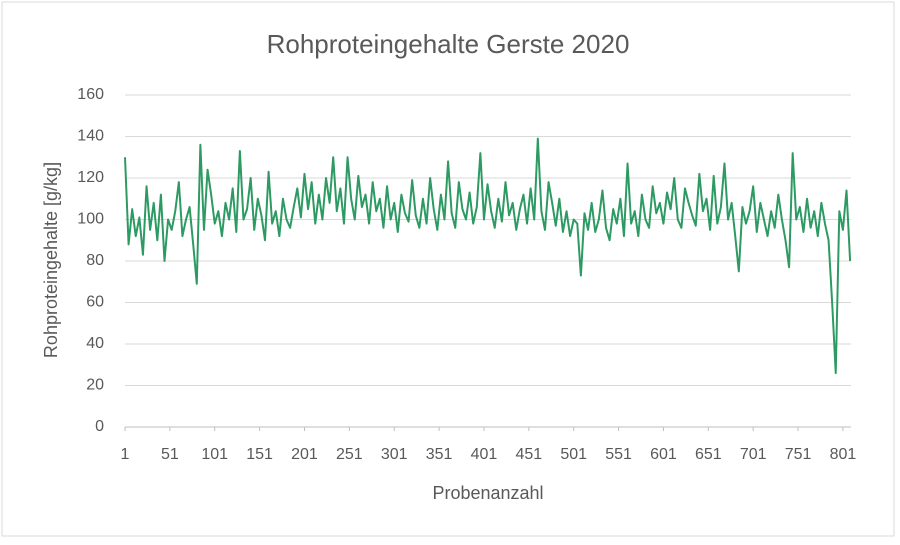 The image size is (900, 545). Describe the element at coordinates (448, 44) in the screenshot. I see `chart-title: Rohproteingehalte Gerste 2020` at that location.